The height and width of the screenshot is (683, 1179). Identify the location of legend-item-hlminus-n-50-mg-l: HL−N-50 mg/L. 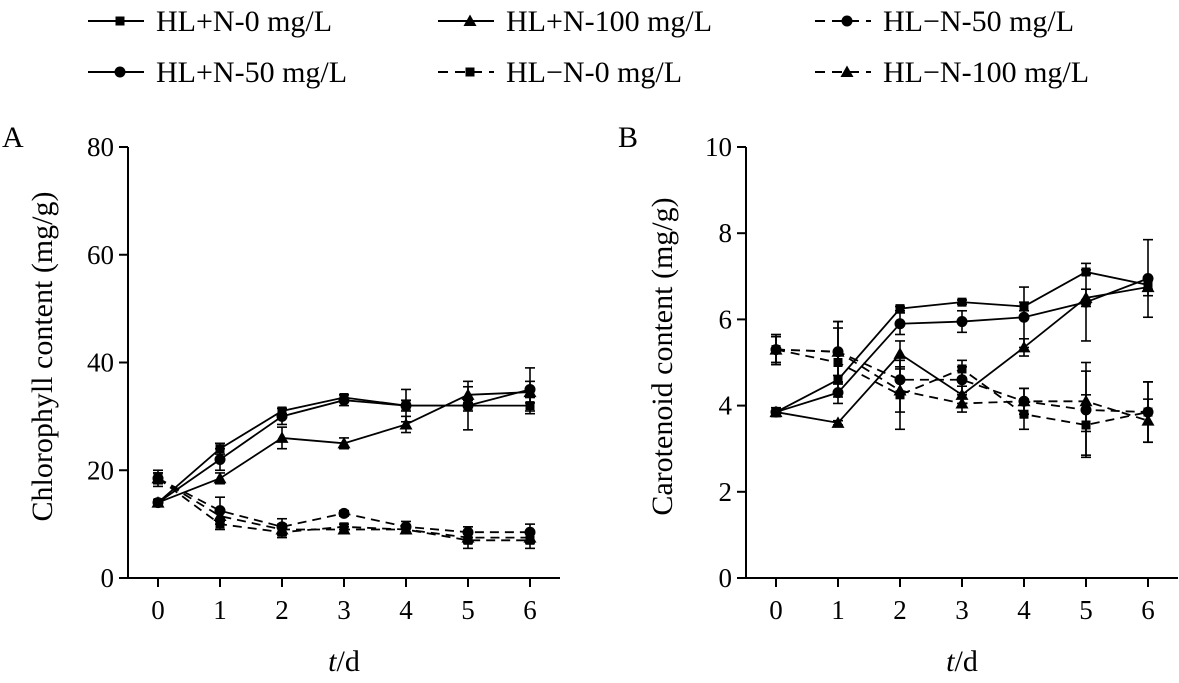
(944, 21).